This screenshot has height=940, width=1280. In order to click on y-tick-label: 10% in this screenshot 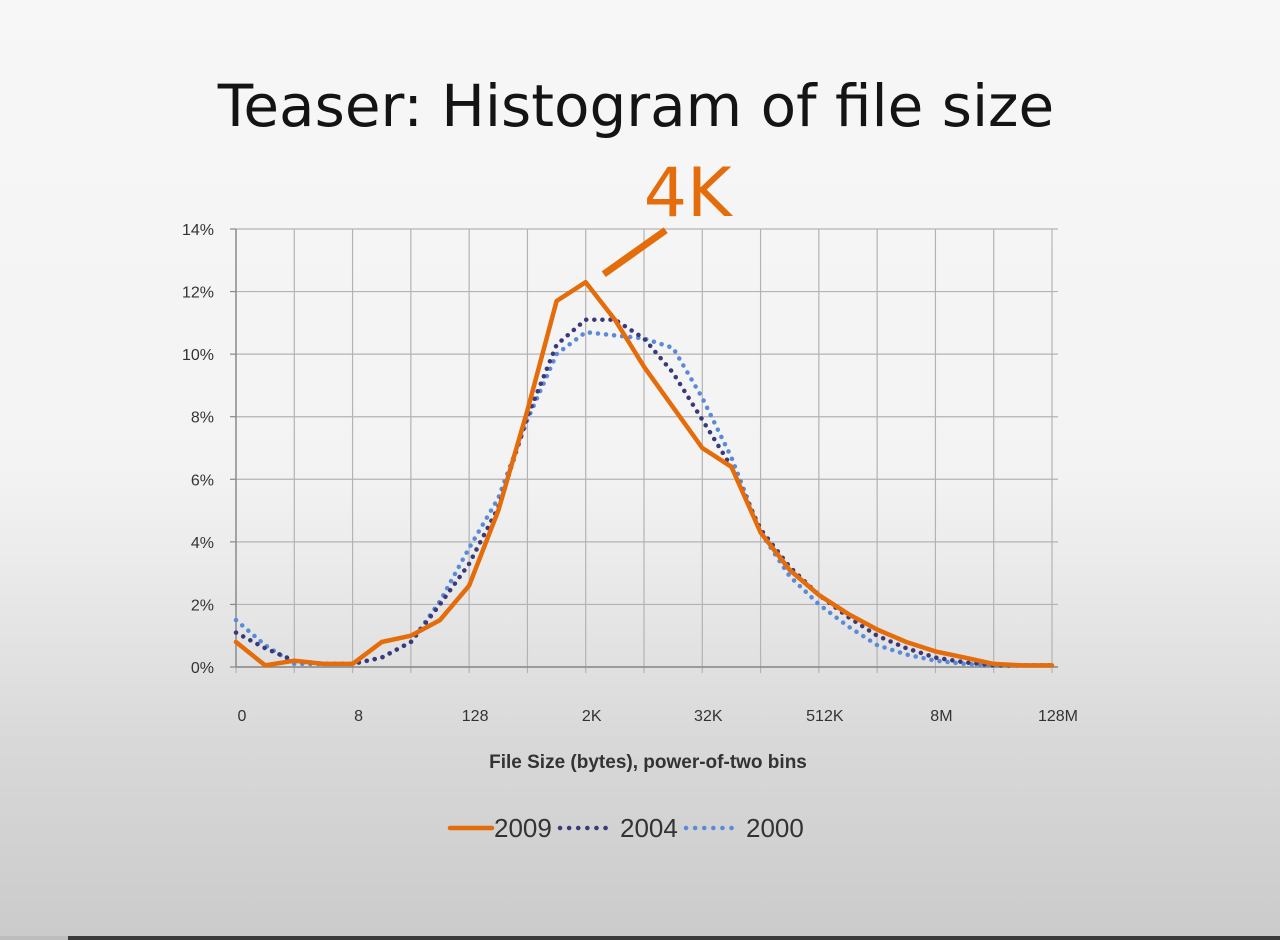, I will do `click(198, 355)`.